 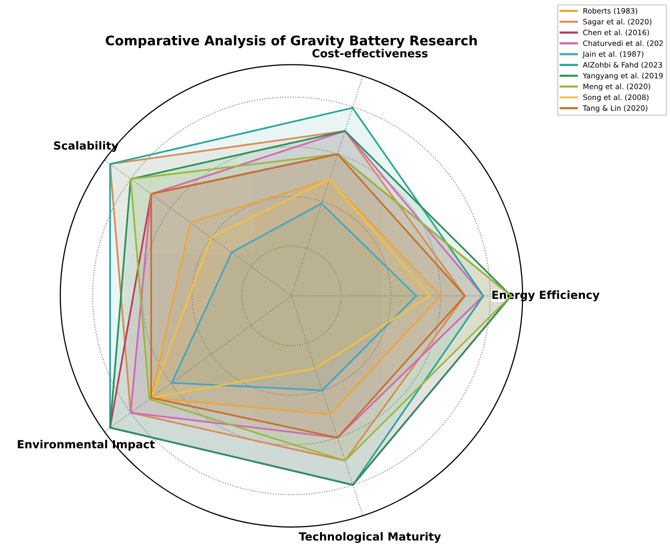 I want to click on text: Comparative Analysis of Gravity Battery Research, so click(x=291, y=41).